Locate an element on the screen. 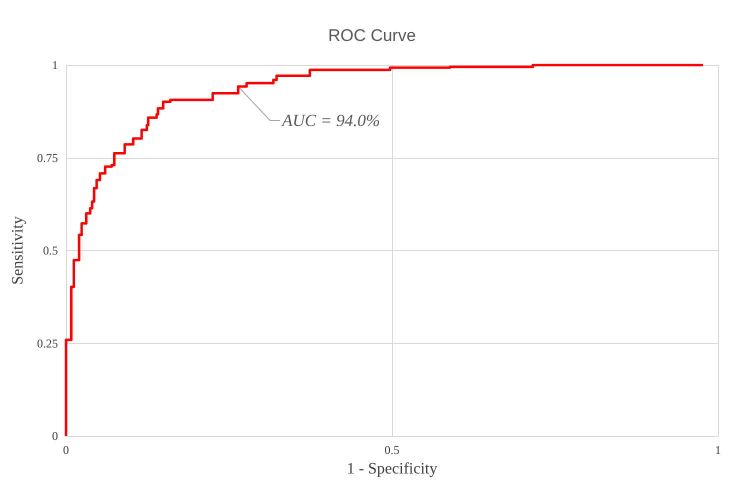 The image size is (744, 491). x-axis-title: 1 - Specificity is located at coordinates (392, 469).